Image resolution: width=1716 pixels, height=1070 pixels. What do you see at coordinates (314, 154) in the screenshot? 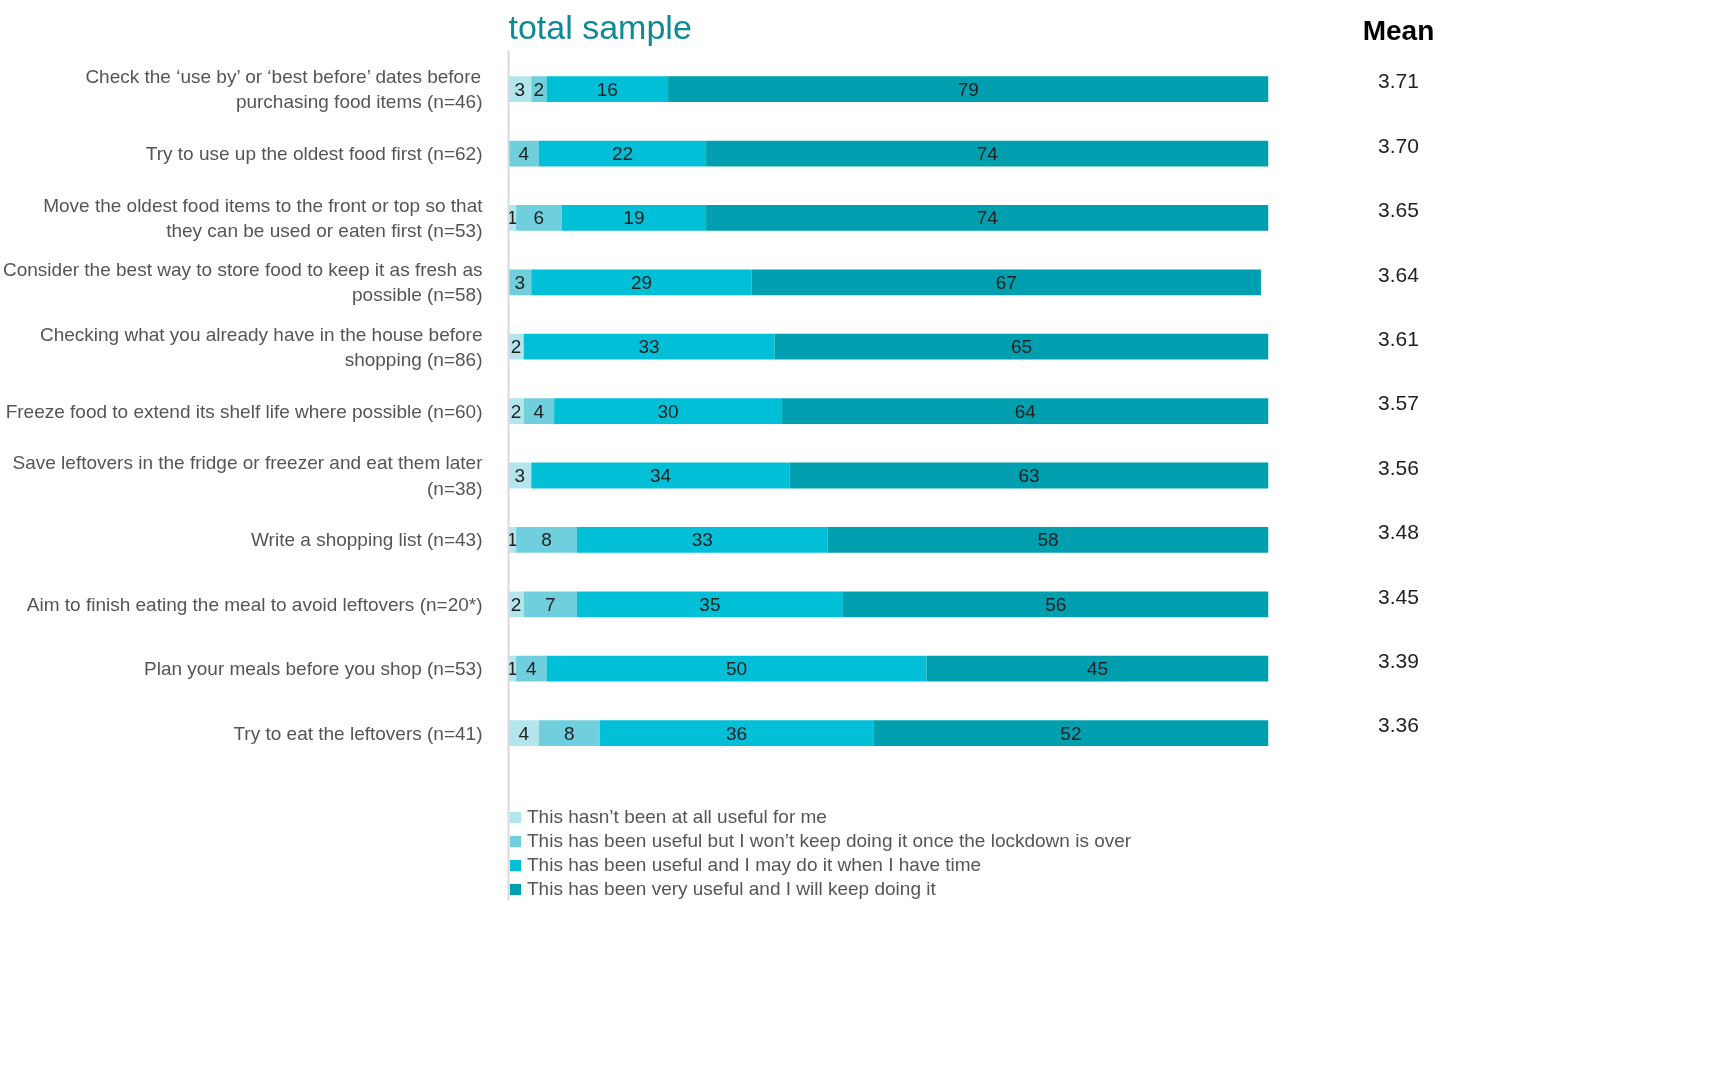
I see `y-tick-label: Try to use up the oldest food first (n=62)` at bounding box center [314, 154].